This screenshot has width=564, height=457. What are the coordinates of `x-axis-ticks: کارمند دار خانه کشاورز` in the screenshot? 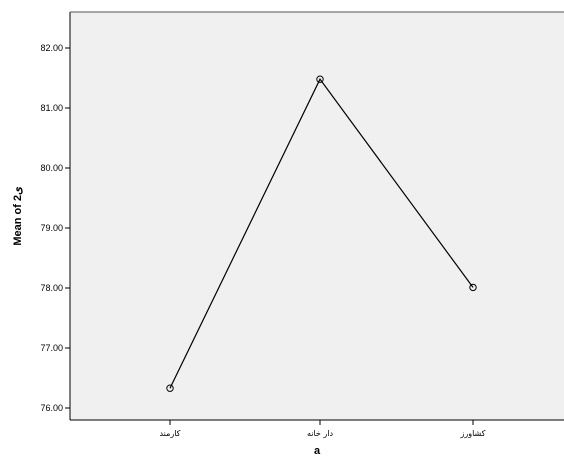 It's located at (322, 429).